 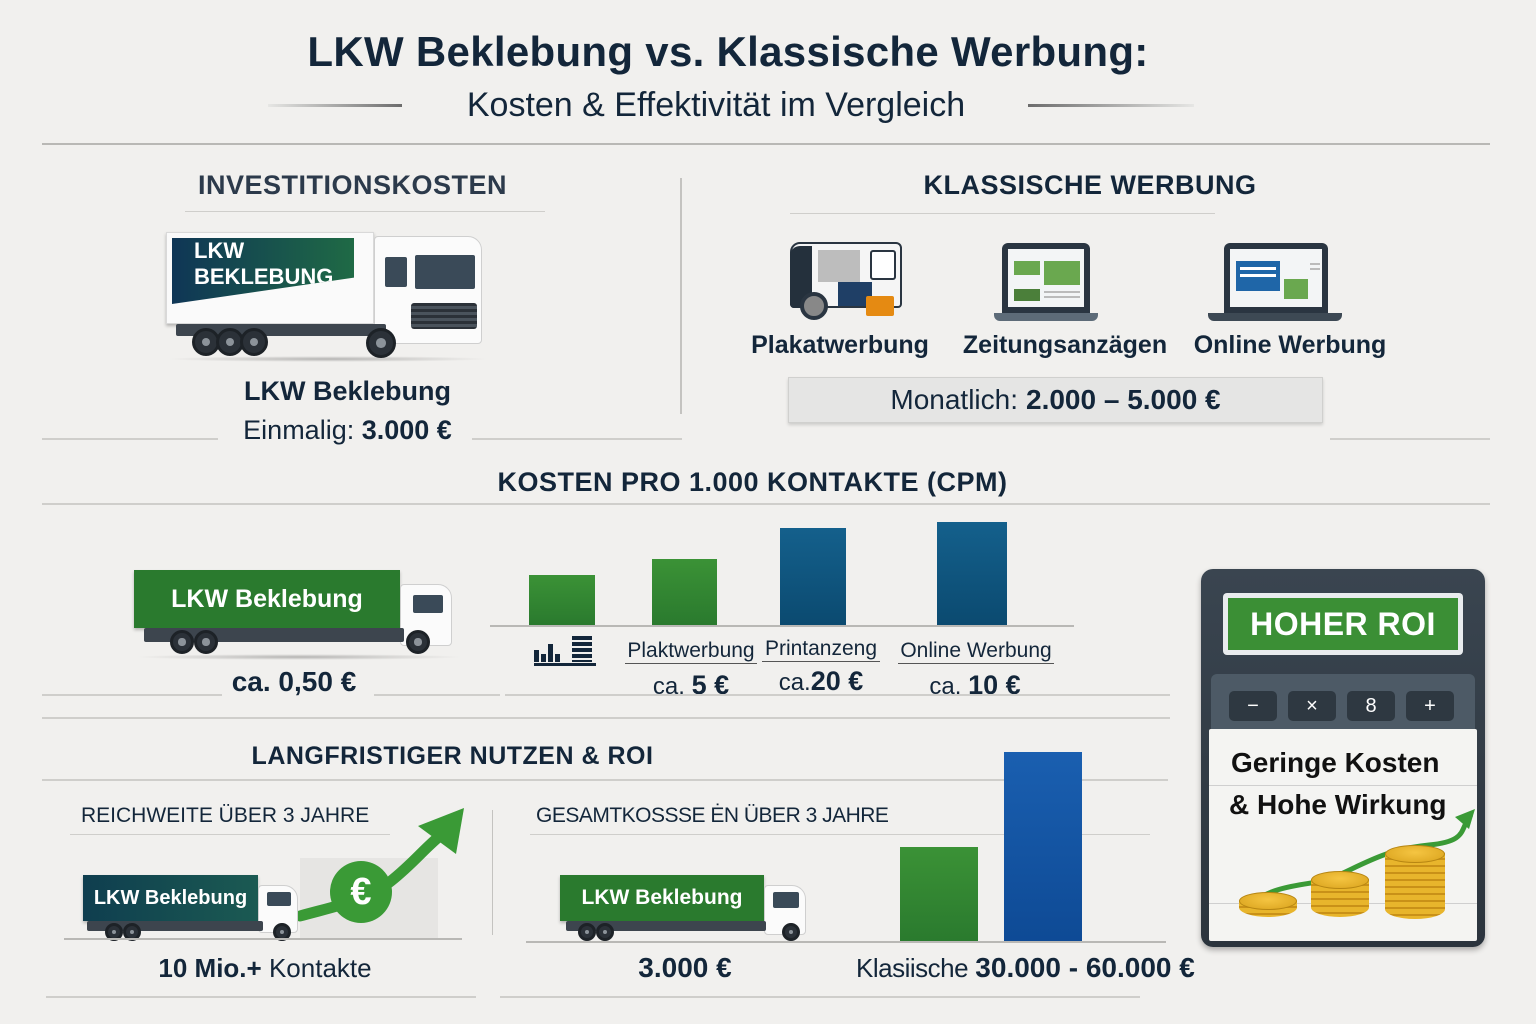 I want to click on cpm-truck-line-right, so click(x=437, y=695).